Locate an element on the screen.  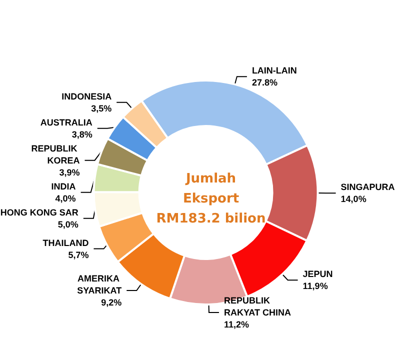
slice-label: AUSTRALIA is located at coordinates (66, 122).